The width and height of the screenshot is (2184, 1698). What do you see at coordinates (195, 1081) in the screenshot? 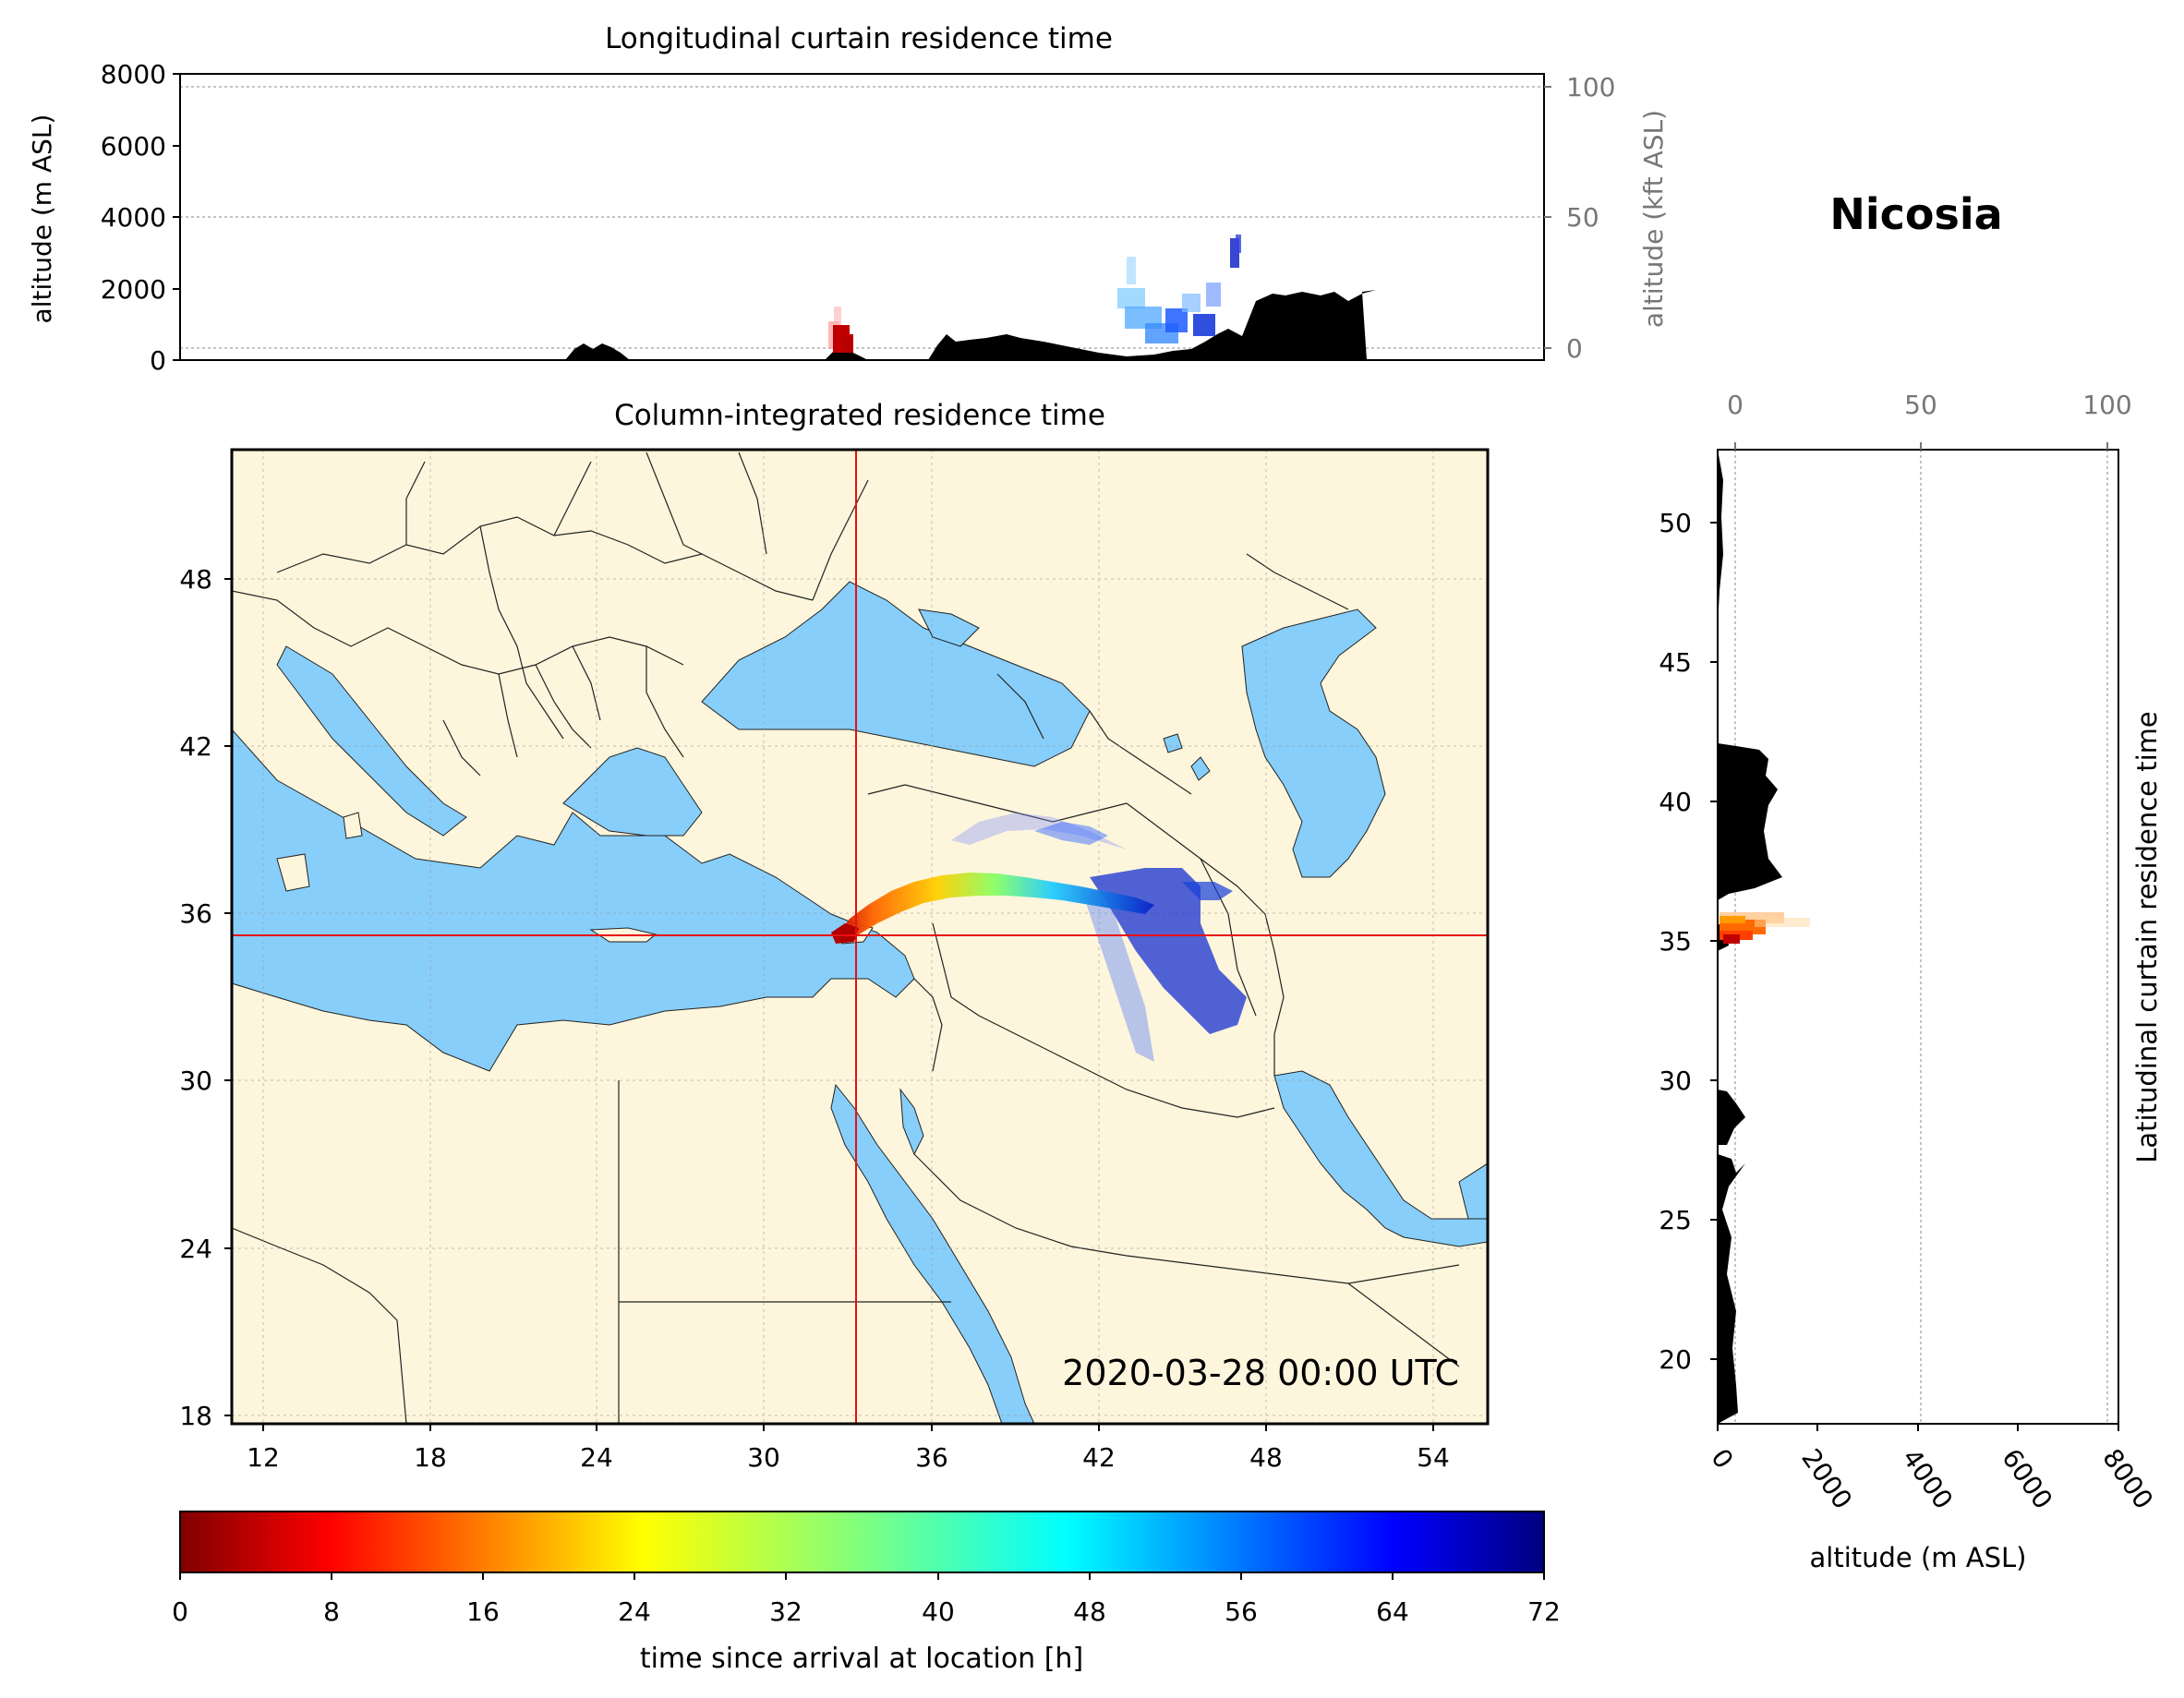
I see `lat-tick-30: 30` at bounding box center [195, 1081].